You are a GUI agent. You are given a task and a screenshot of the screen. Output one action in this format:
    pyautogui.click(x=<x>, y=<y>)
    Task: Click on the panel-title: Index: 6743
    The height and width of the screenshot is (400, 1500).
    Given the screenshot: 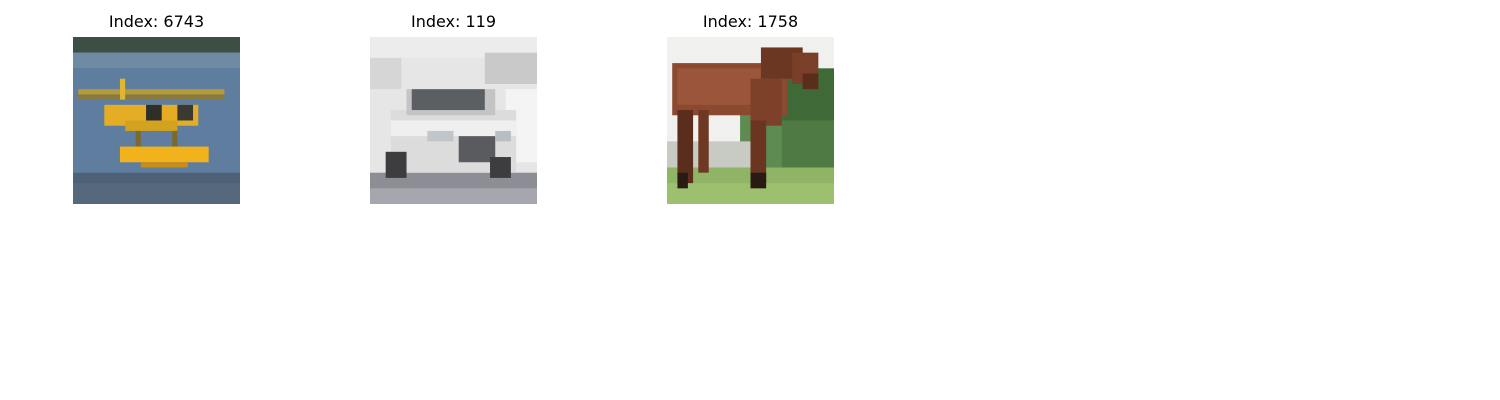 What is the action you would take?
    pyautogui.click(x=156, y=21)
    